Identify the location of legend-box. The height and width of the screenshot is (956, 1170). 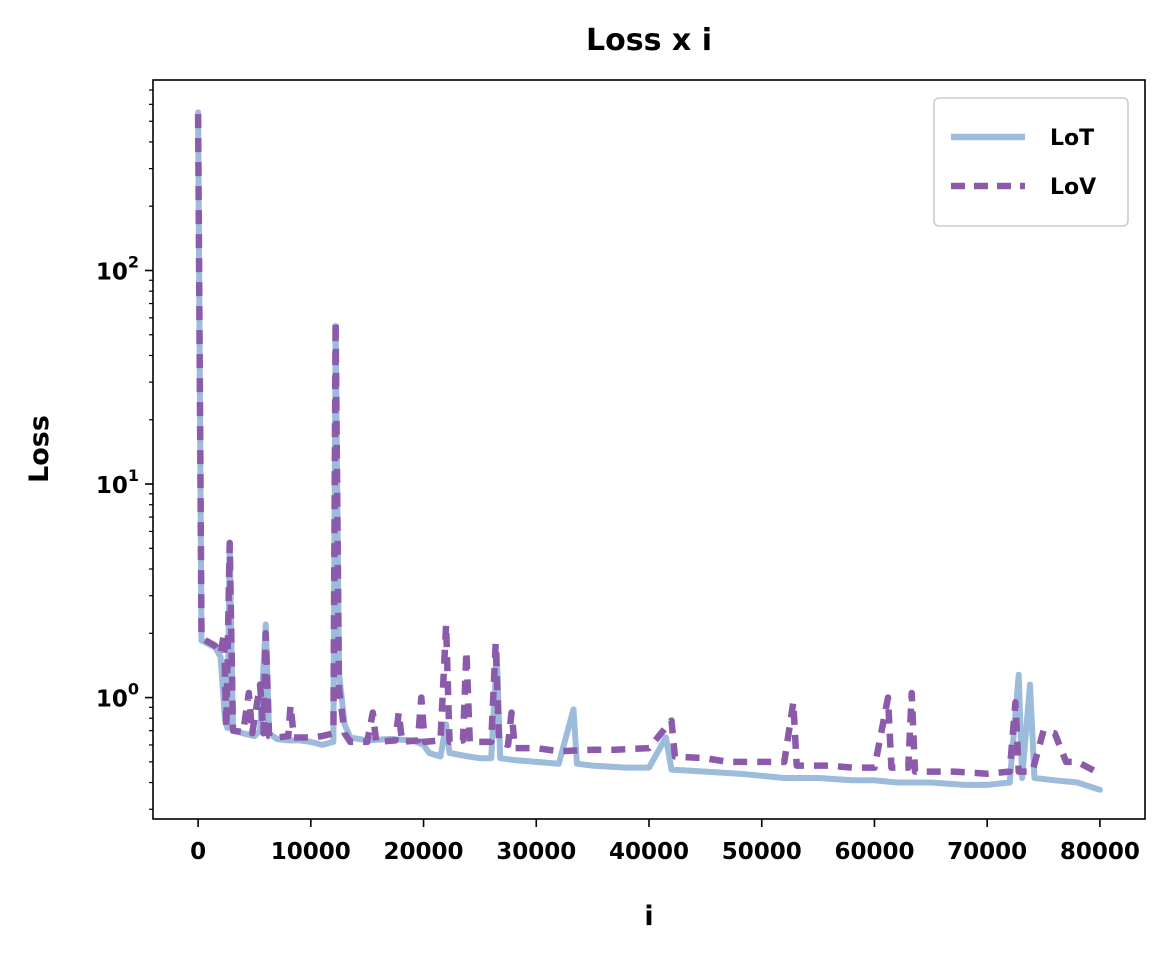
(1031, 162).